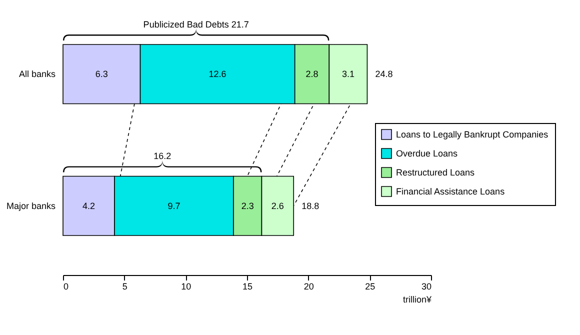 This screenshot has width=580, height=335. What do you see at coordinates (186, 287) in the screenshot?
I see `x-tick-label: 10` at bounding box center [186, 287].